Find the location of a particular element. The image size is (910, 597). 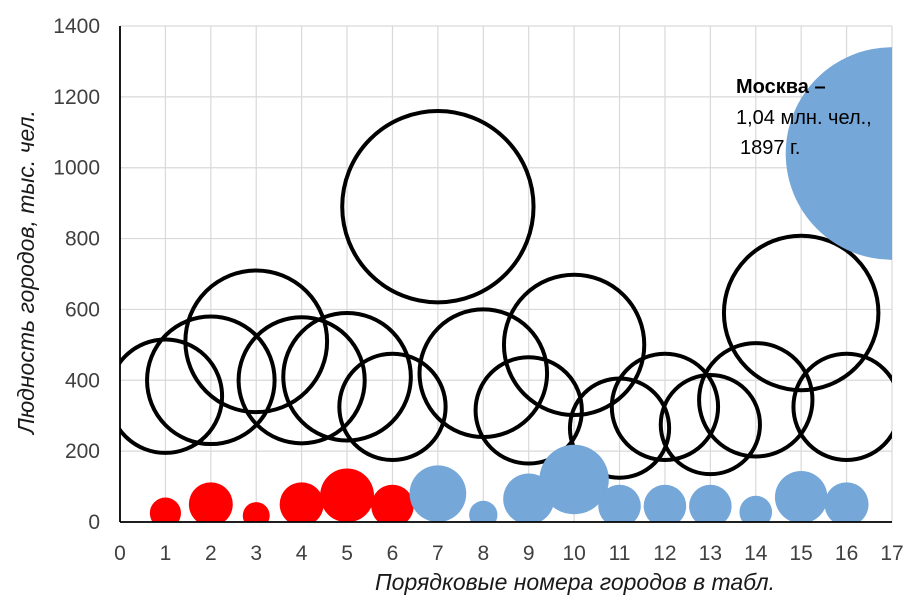

x-tick-label: 6 is located at coordinates (393, 553).